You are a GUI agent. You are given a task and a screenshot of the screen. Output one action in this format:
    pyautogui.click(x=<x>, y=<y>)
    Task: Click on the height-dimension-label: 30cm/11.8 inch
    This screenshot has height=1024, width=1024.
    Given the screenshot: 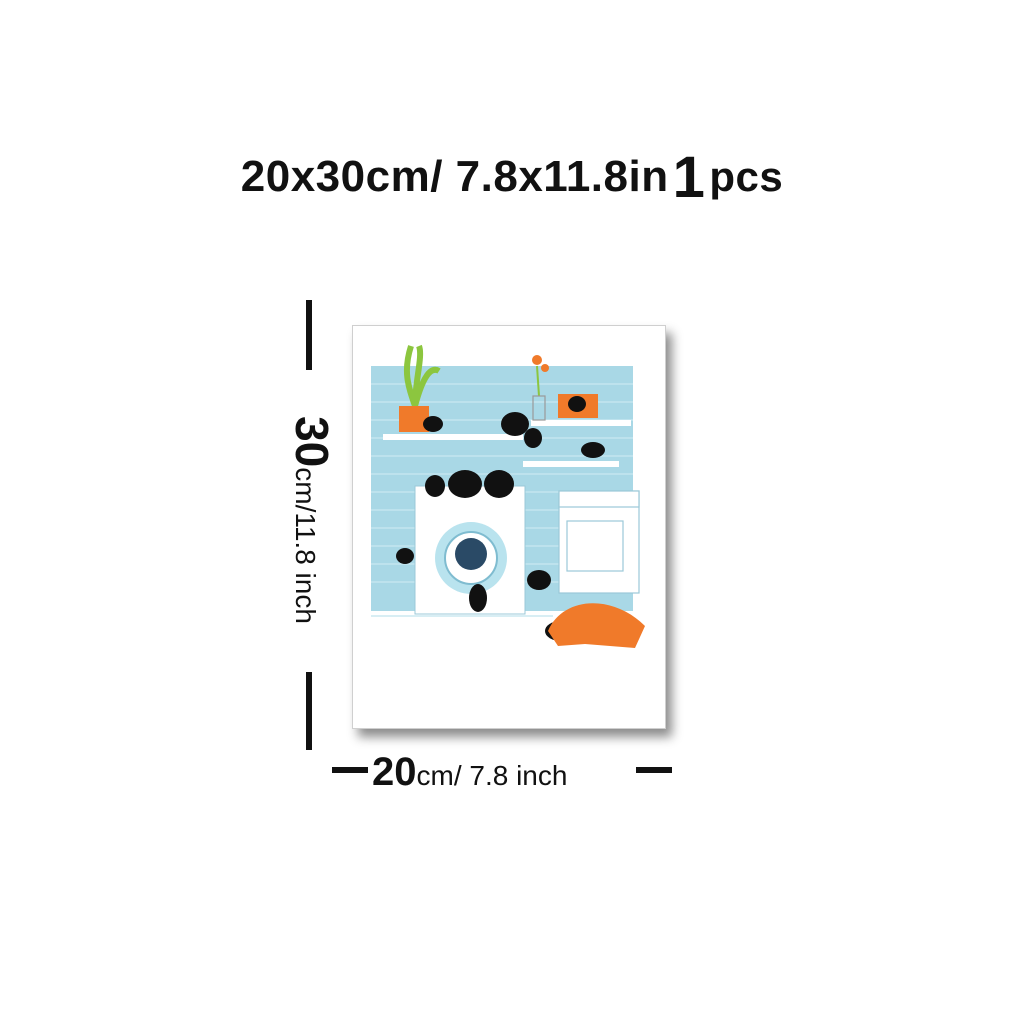 What is the action you would take?
    pyautogui.click(x=312, y=520)
    